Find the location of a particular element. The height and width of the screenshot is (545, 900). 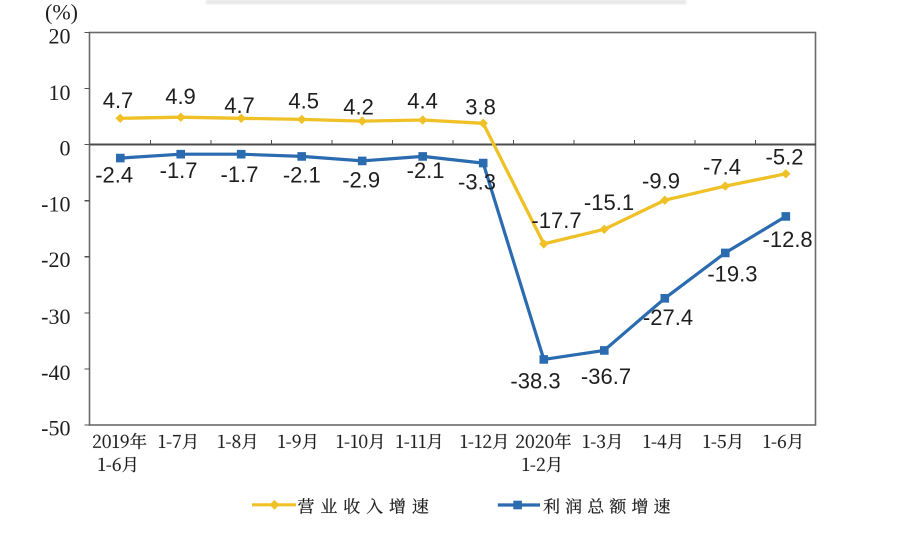

svg-text: 4.5 is located at coordinates (303, 100).